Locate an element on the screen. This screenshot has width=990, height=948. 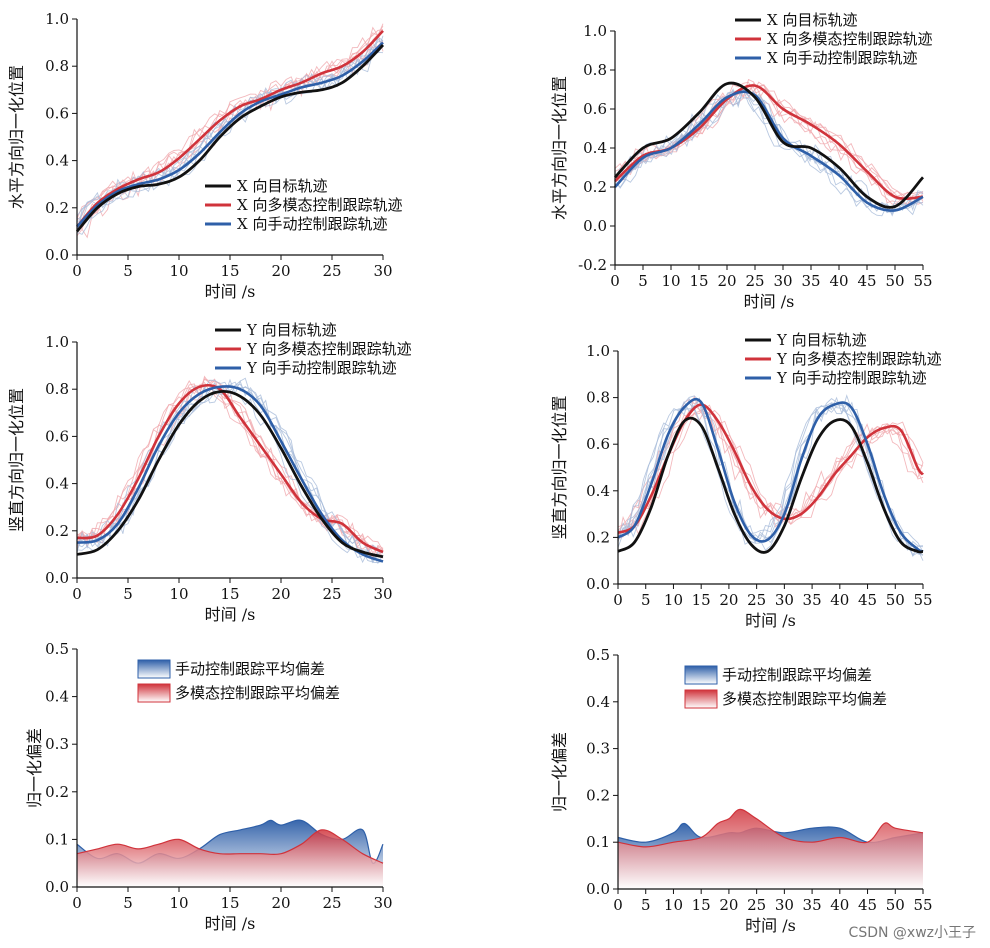
legend-label: X 向目标轨迹 is located at coordinates (812, 20).